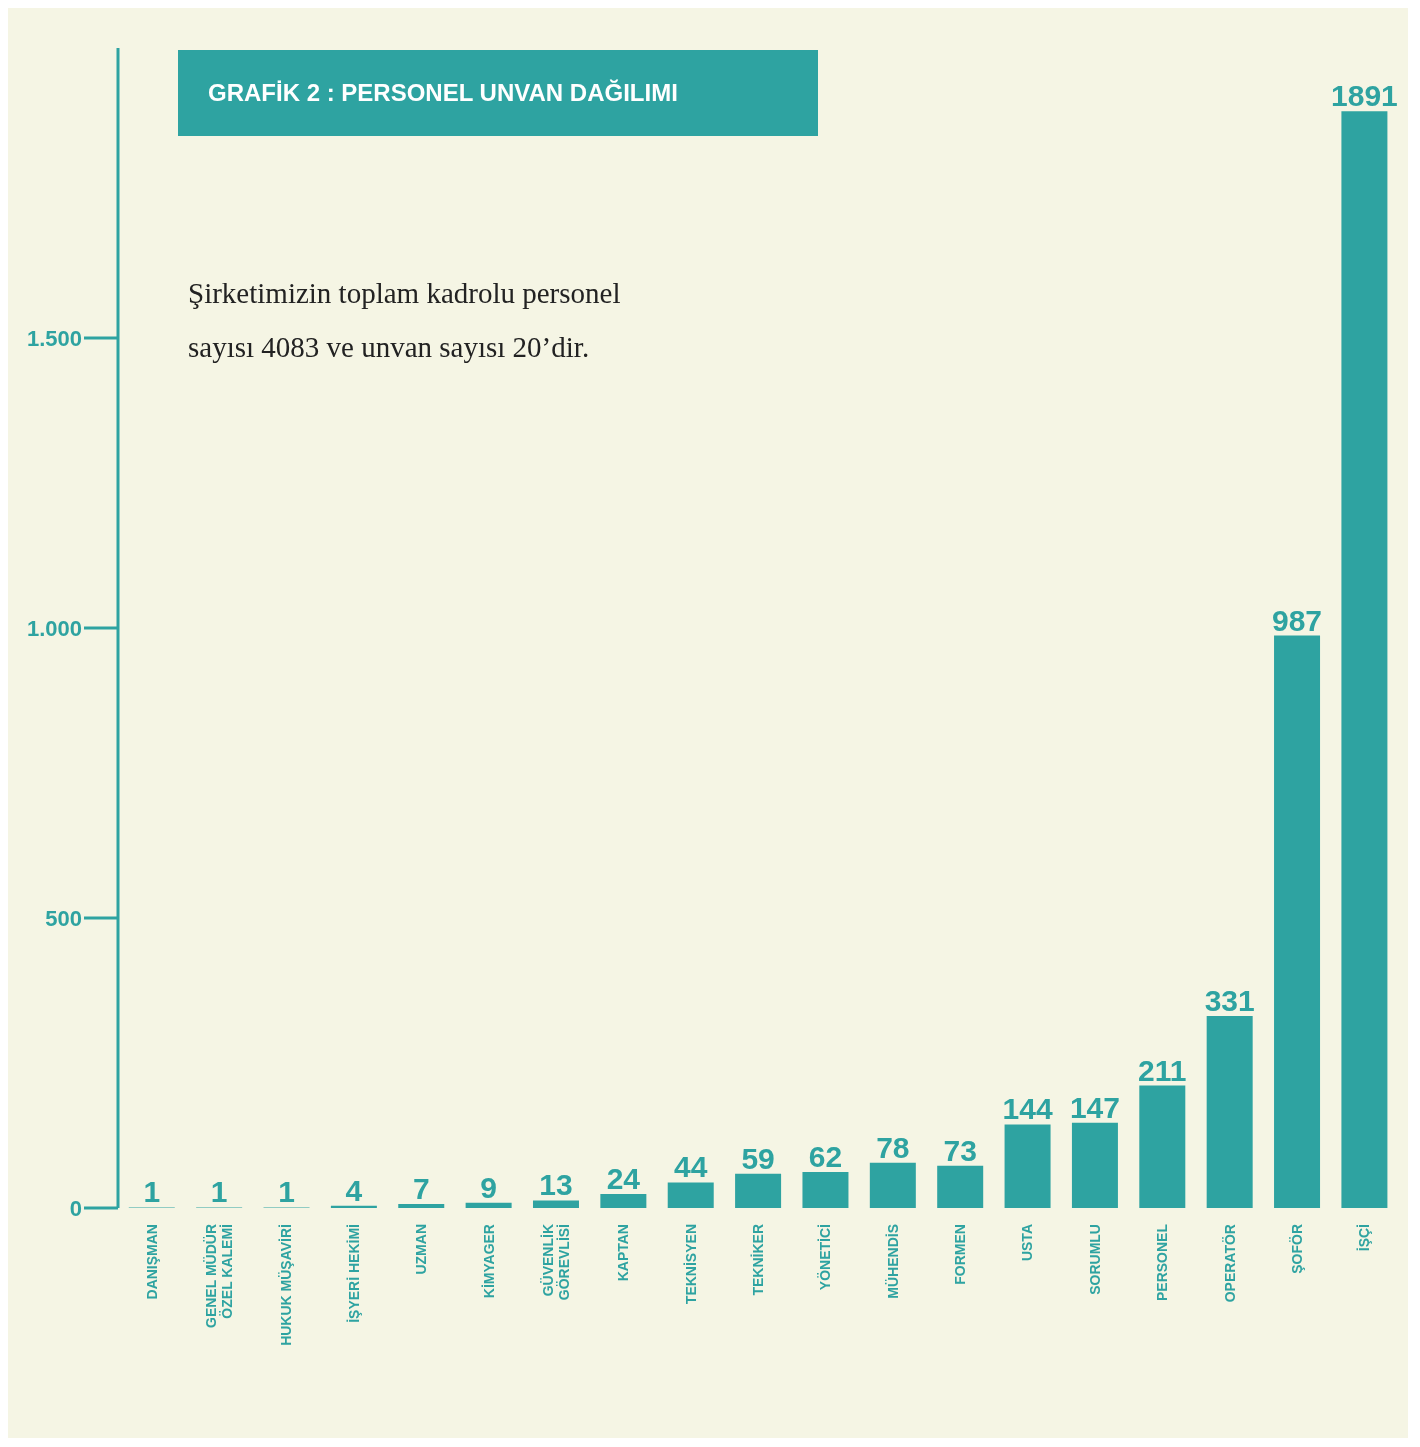 This screenshot has height=1447, width=1420. What do you see at coordinates (405, 320) in the screenshot?
I see `annotation: Şirketimizin toplam kadrolu personel sayısı 4083 ve unvan sayısı 20’dir.` at bounding box center [405, 320].